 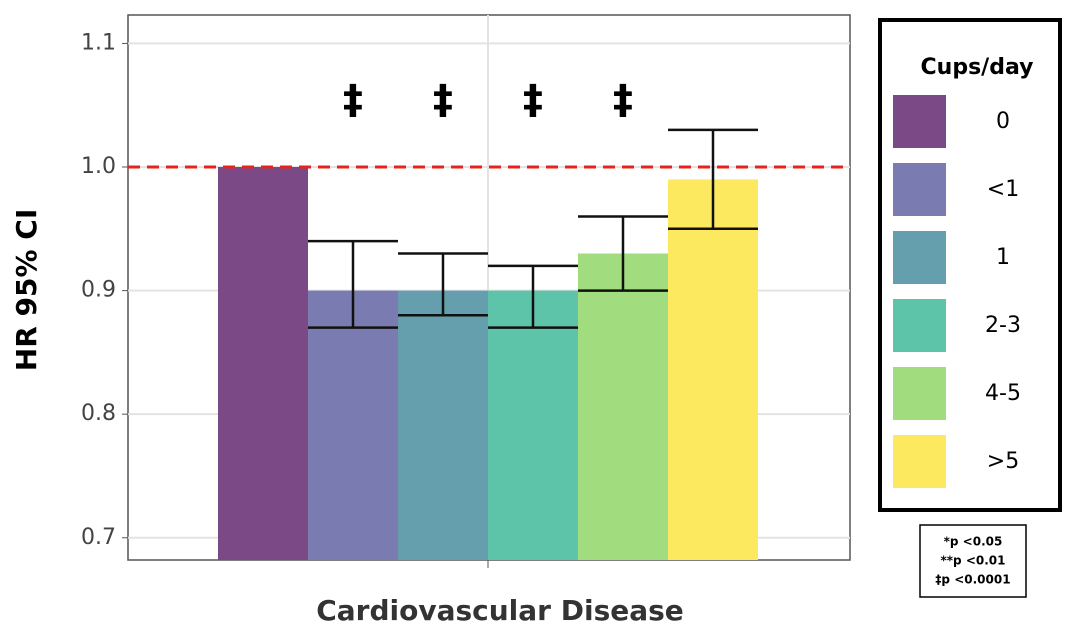 I want to click on y-axis-label: HR 95% CI, so click(x=26, y=290).